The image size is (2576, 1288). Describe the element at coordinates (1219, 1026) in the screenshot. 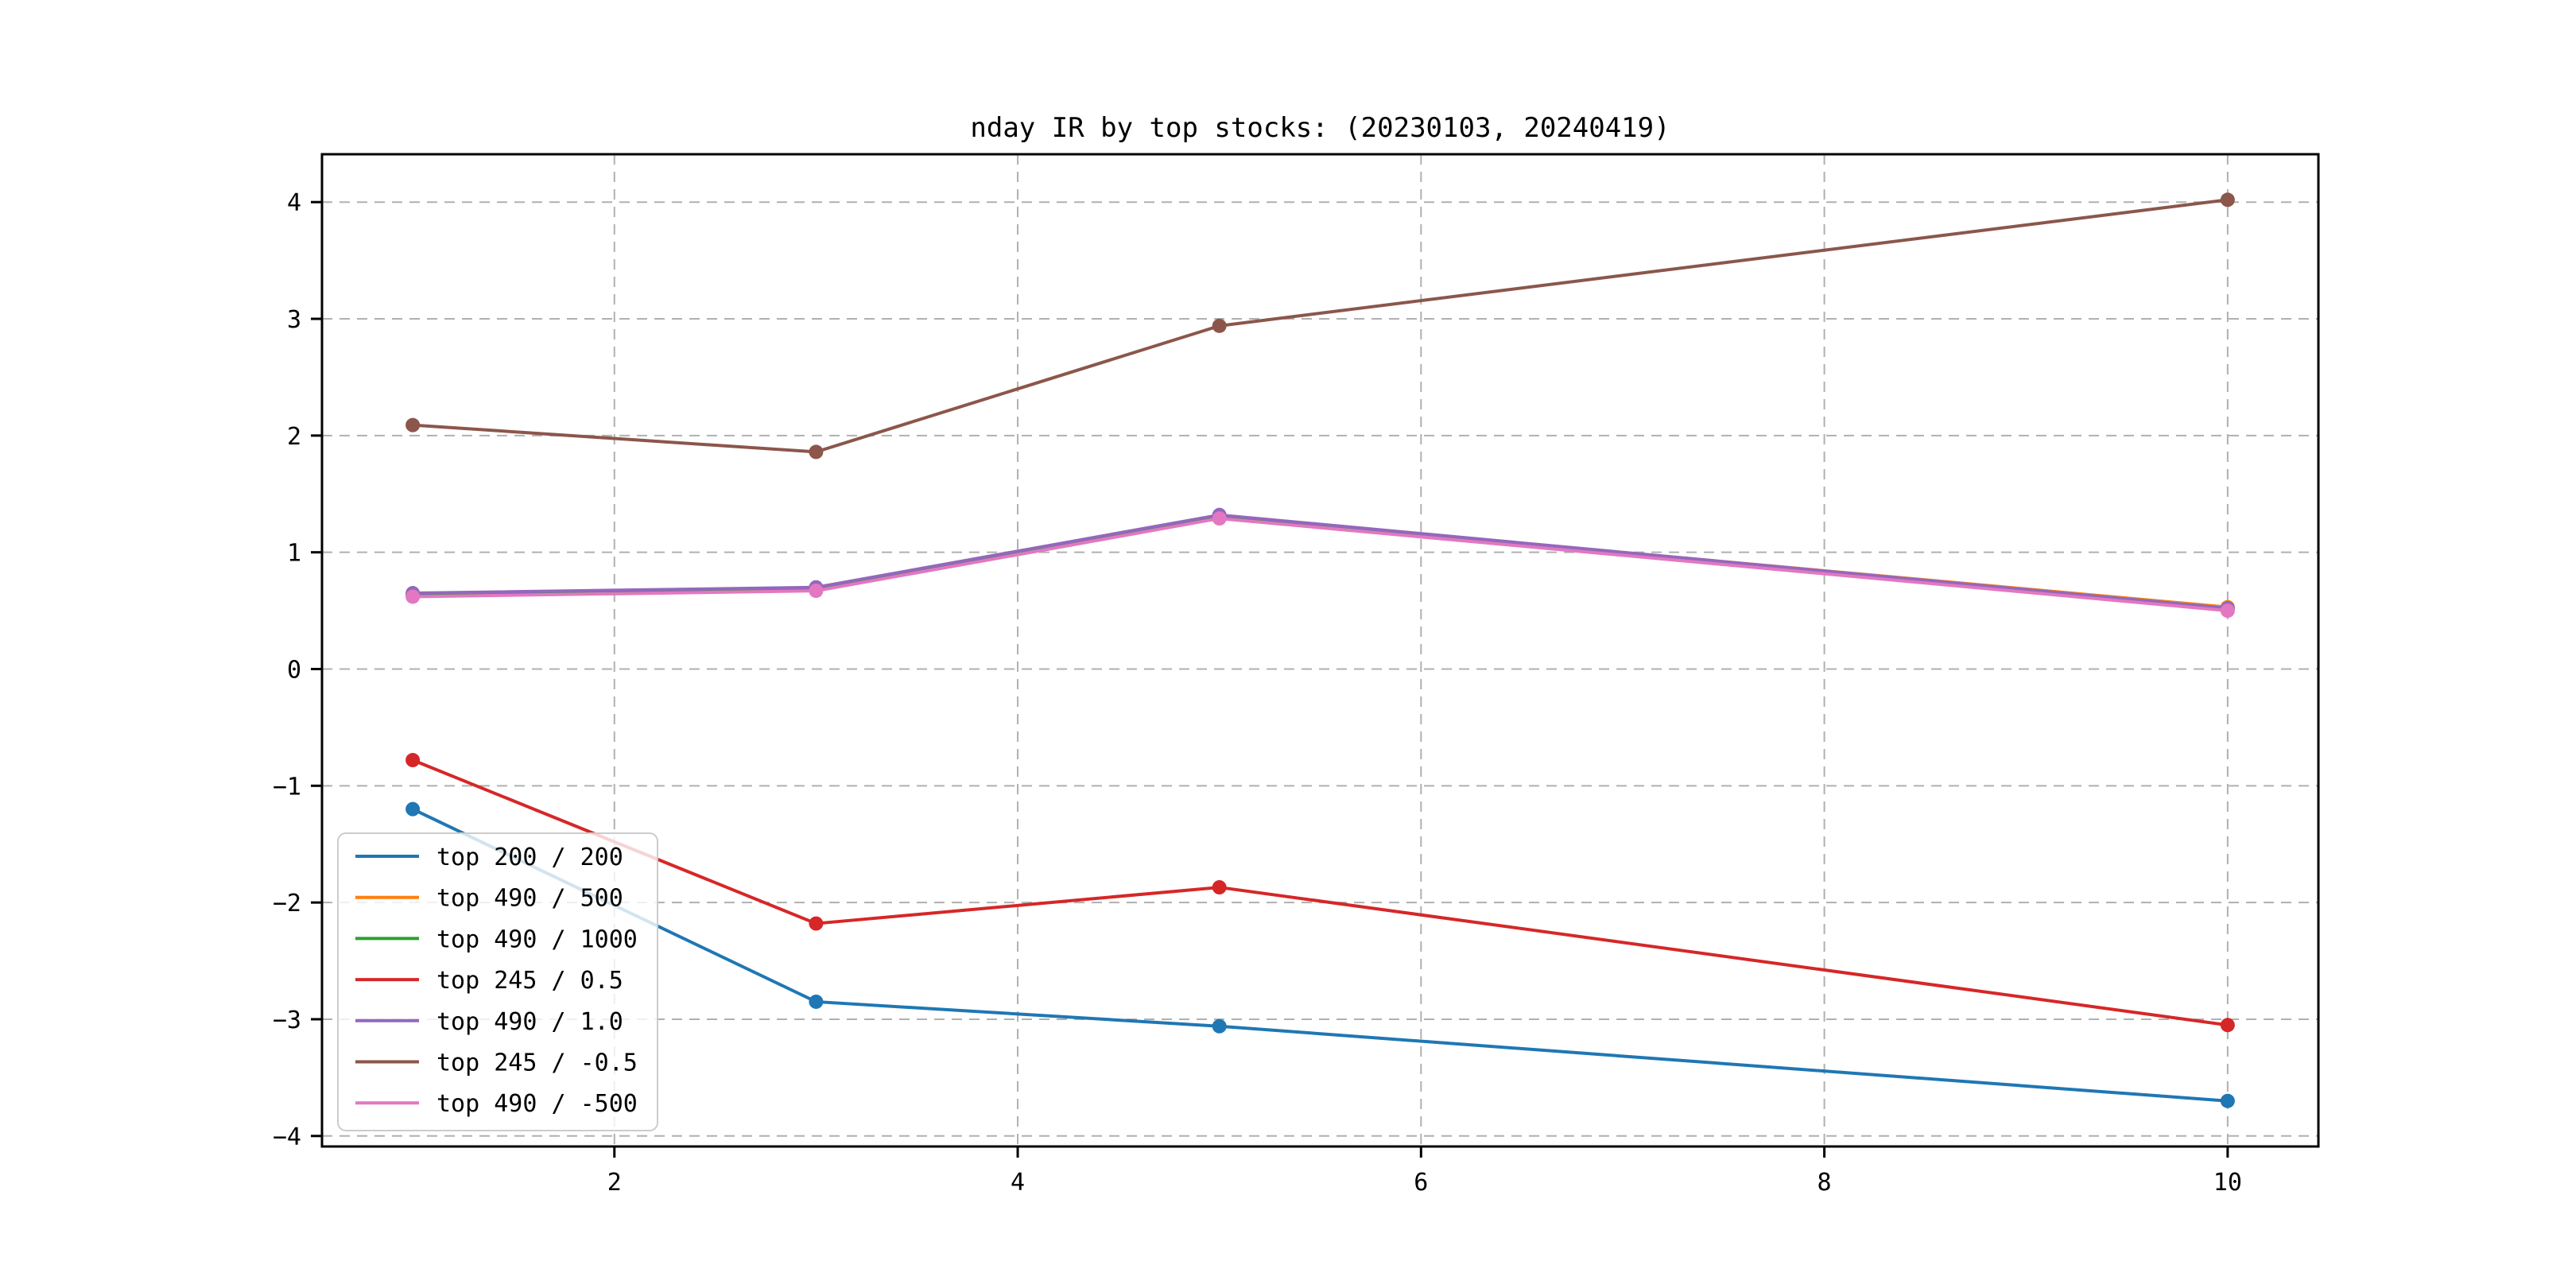

I see `data-point-top-200-200-x5` at that location.